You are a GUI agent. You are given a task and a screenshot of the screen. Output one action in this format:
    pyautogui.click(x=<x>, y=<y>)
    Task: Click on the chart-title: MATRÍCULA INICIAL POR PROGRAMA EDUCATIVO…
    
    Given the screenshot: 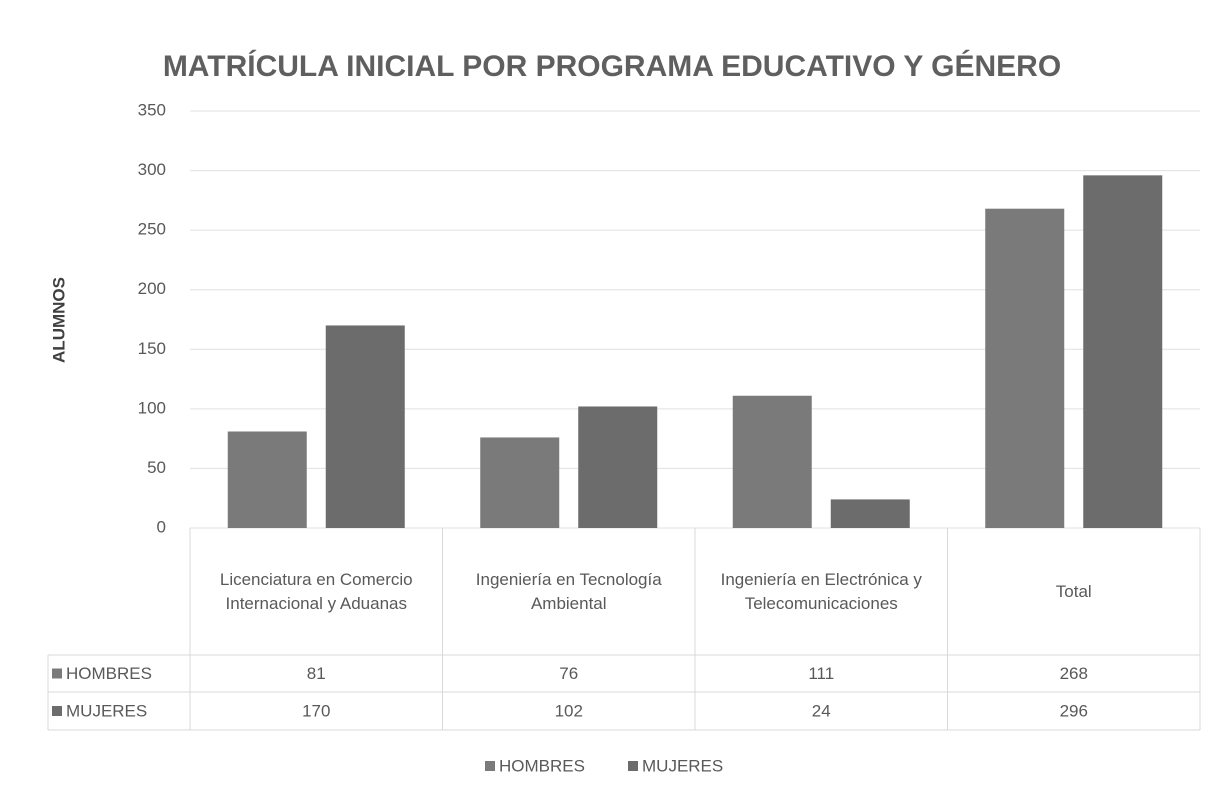 What is the action you would take?
    pyautogui.click(x=612, y=66)
    